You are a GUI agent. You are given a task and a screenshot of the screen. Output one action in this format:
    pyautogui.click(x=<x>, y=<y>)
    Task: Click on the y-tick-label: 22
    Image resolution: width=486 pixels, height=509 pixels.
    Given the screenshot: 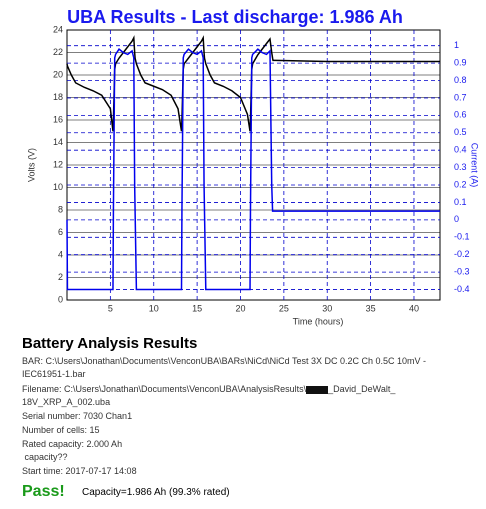 What is the action you would take?
    pyautogui.click(x=58, y=52)
    